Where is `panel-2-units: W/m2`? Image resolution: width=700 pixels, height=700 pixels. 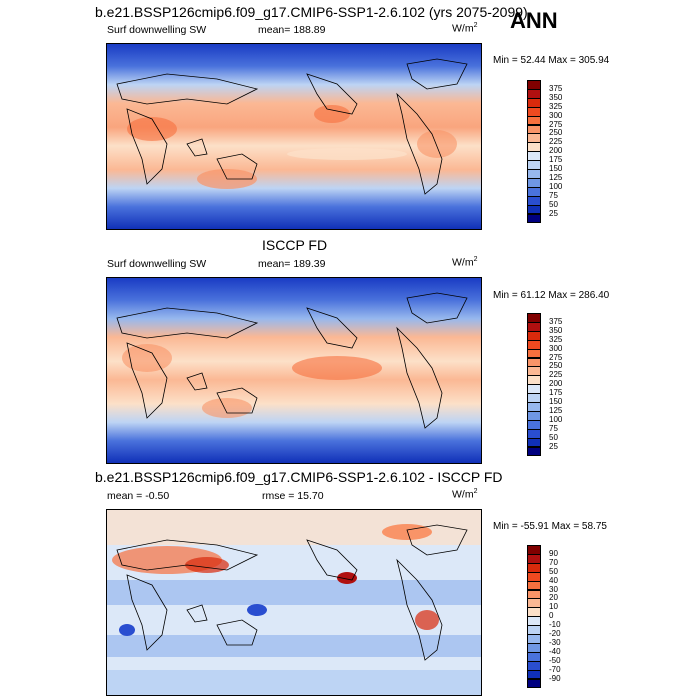
panel-2-units: W/m2 is located at coordinates (465, 262).